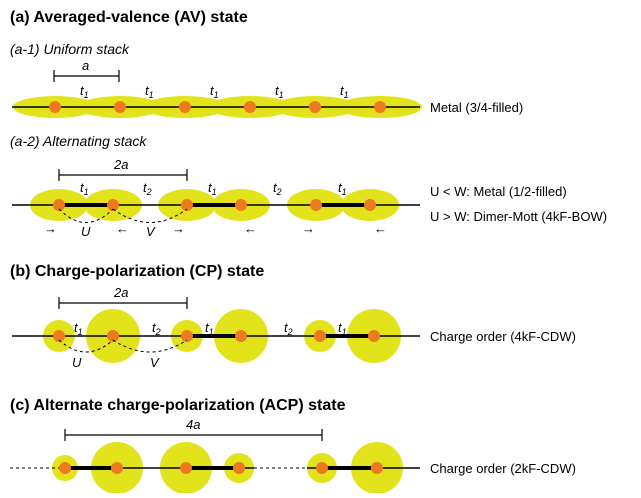  Describe the element at coordinates (503, 468) in the screenshot. I see `c-result-label: Charge order (2kF-CDW)` at that location.